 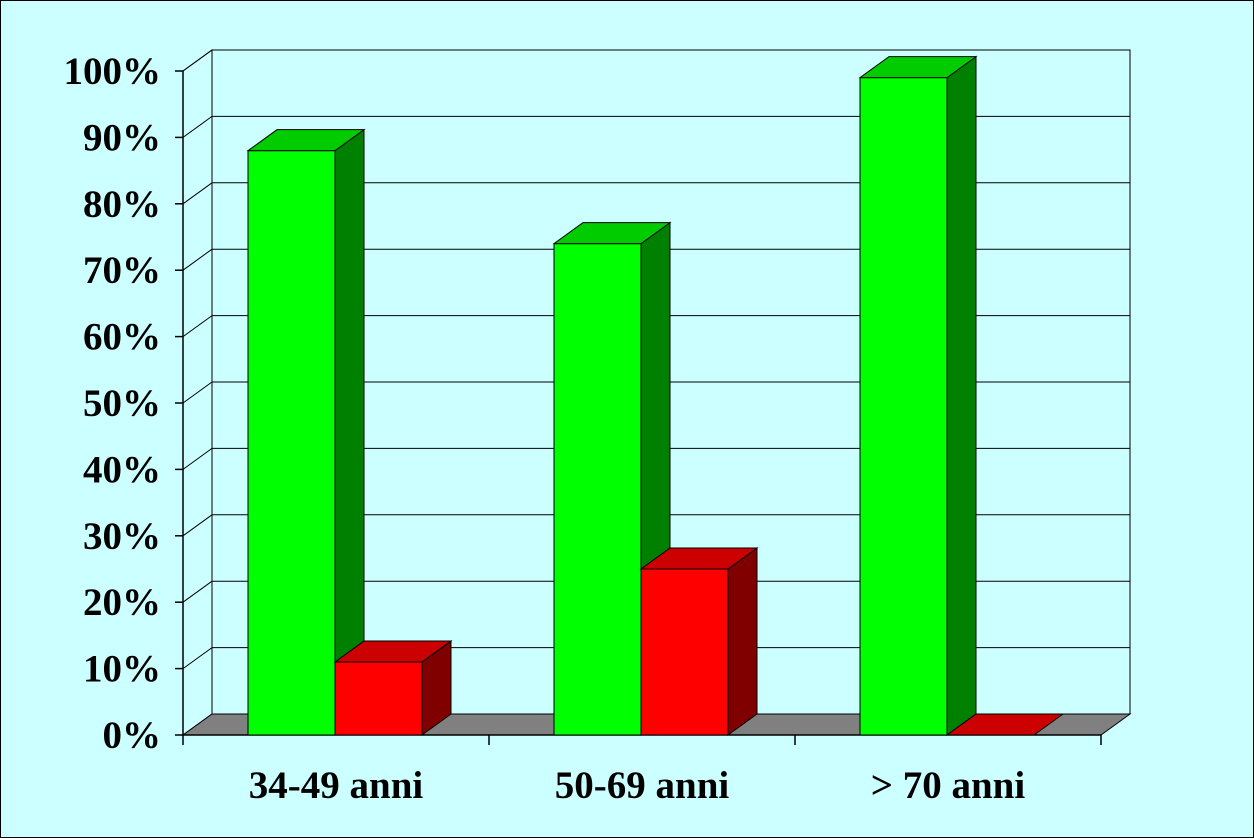 What do you see at coordinates (948, 785) in the screenshot?
I see `x-category-label: > 70 anni` at bounding box center [948, 785].